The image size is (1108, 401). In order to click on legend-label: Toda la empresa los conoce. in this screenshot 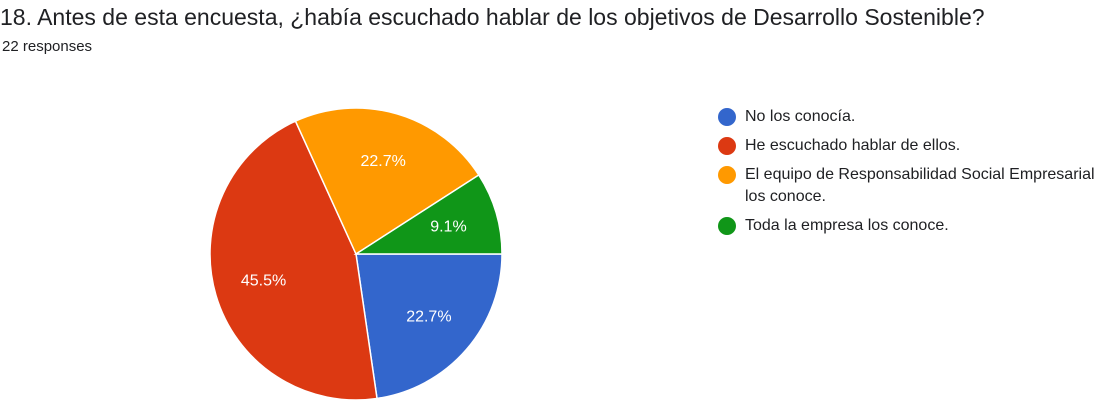, I will do `click(847, 225)`.